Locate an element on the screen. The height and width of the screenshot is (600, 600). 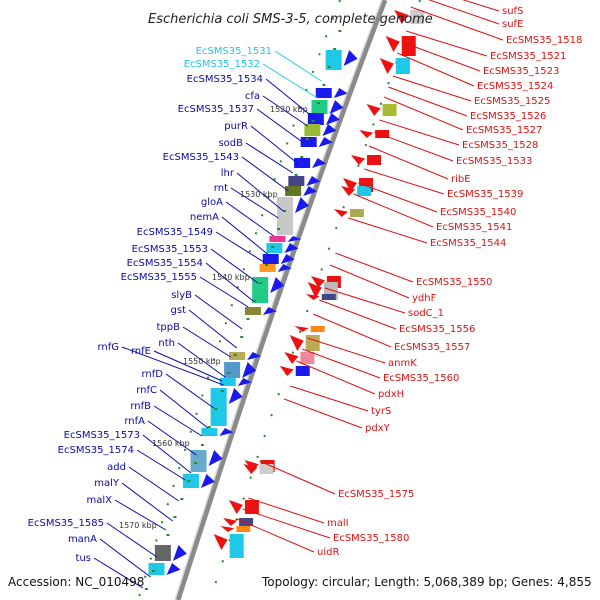
gene-label-left: rnfB is located at coordinates (140, 406).